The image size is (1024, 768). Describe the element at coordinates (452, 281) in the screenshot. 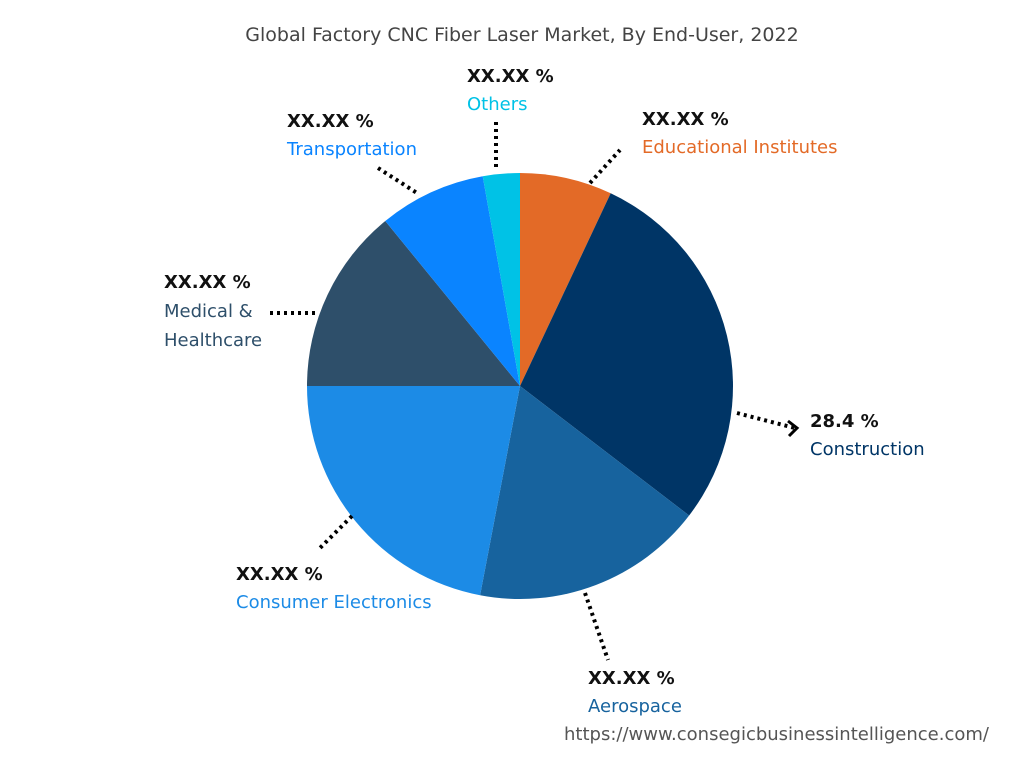

I see `pie-slice-transportation` at that location.